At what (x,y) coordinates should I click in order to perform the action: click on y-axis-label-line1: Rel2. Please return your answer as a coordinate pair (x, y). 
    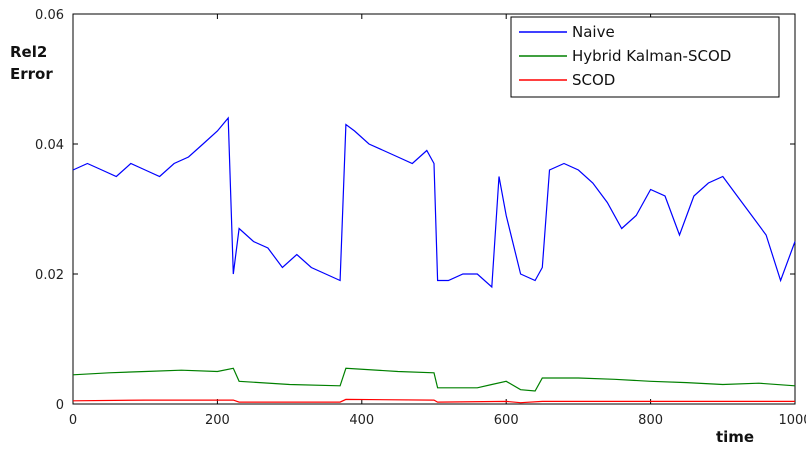
    Looking at the image, I should click on (28, 52).